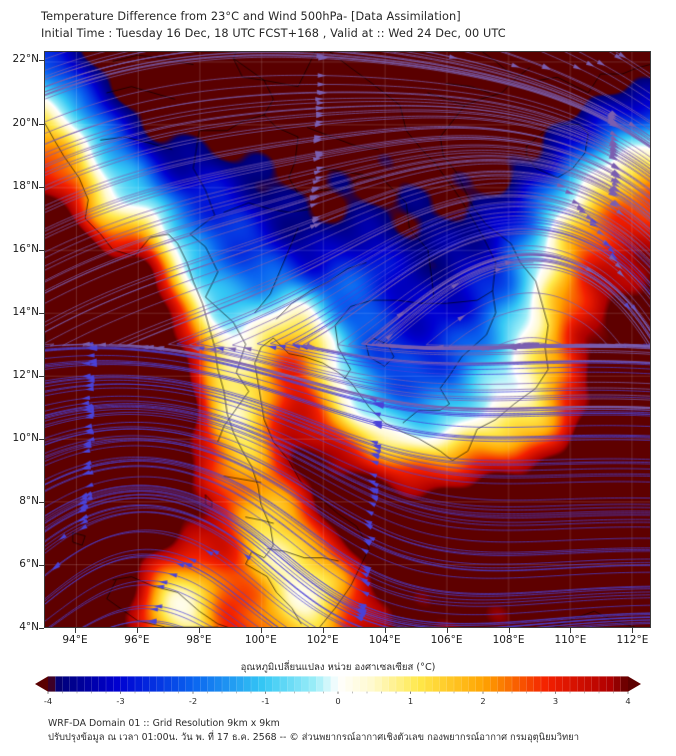 The height and width of the screenshot is (756, 676). What do you see at coordinates (508, 640) in the screenshot?
I see `x-tick-label: 108°E` at bounding box center [508, 640].